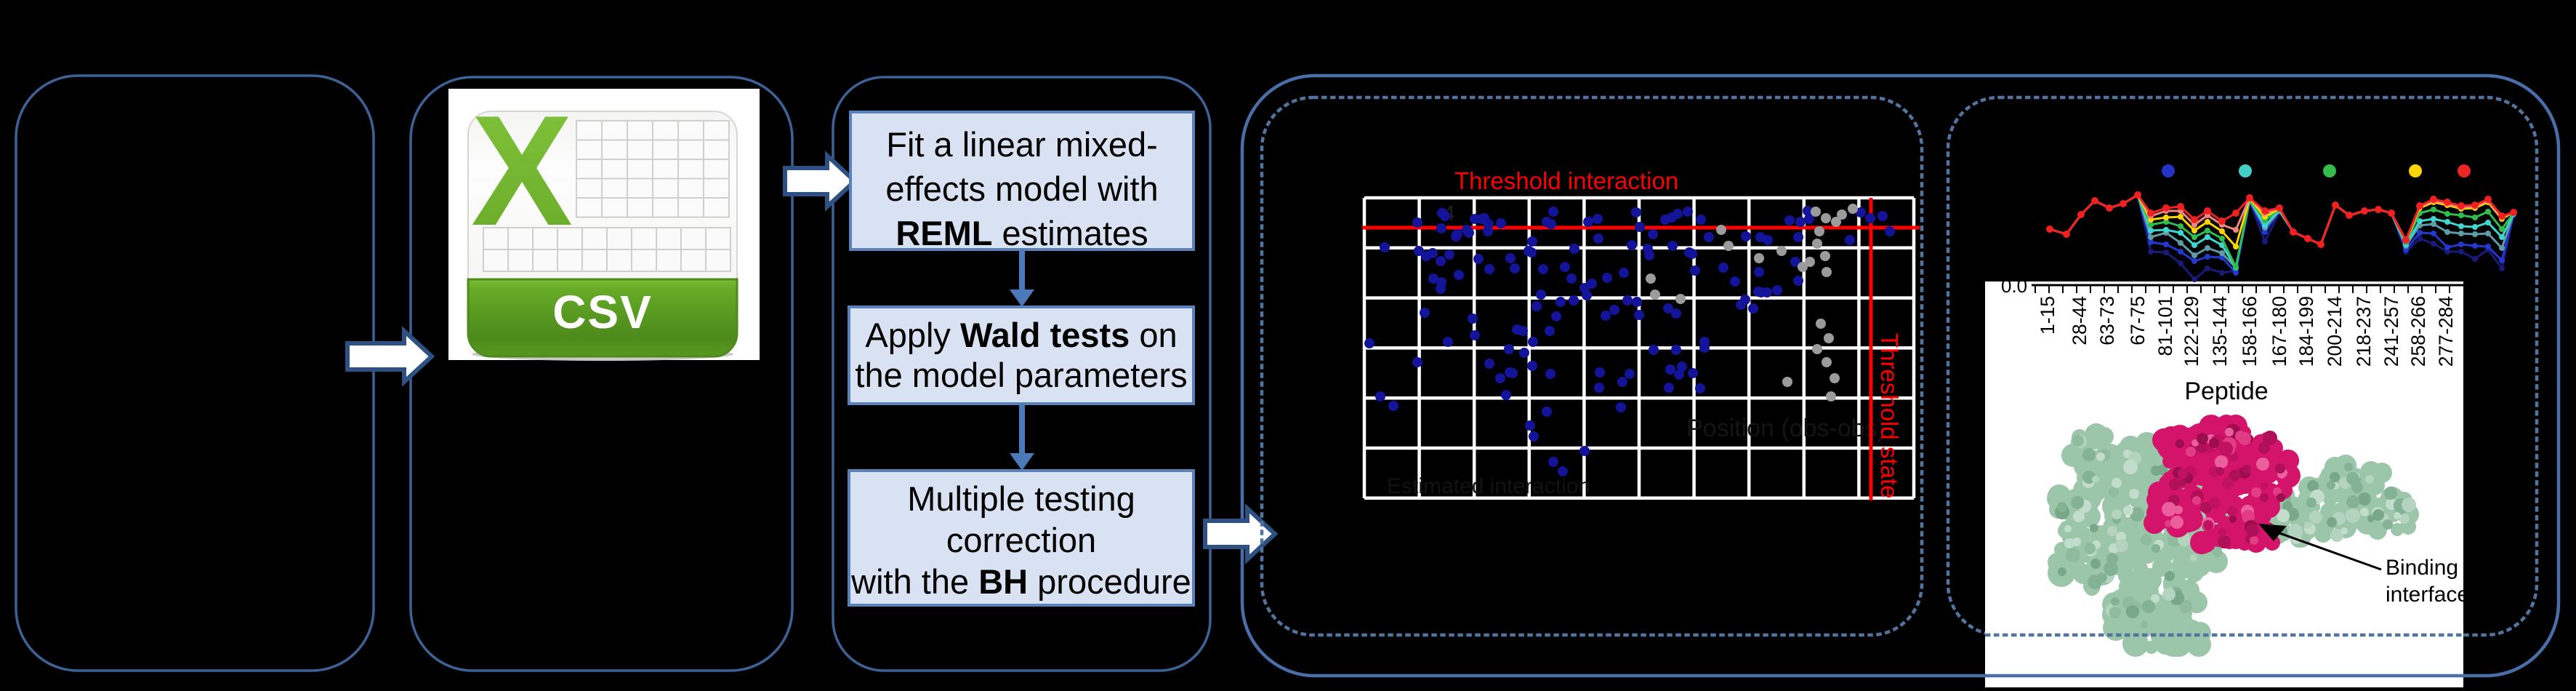 This screenshot has height=691, width=2576. I want to click on svg-text: 67-75, so click(2138, 321).